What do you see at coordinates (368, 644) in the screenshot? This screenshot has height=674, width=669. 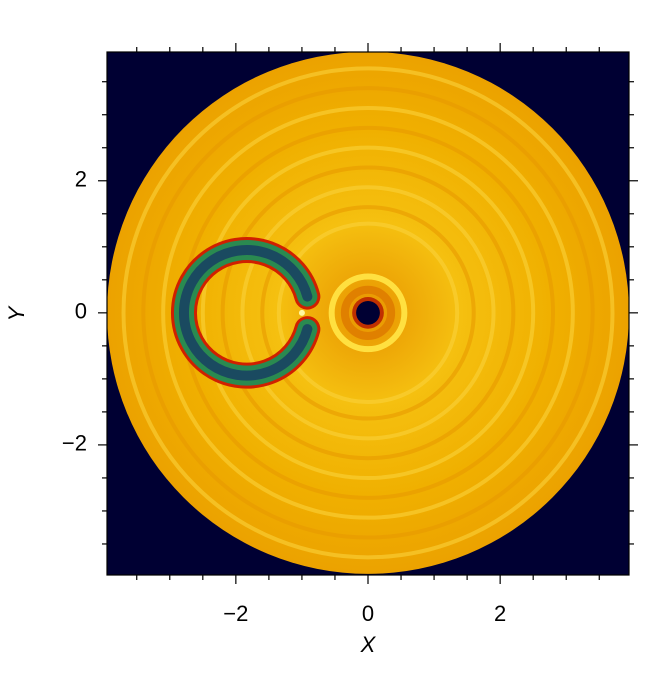 I see `x-axis-label: X` at bounding box center [368, 644].